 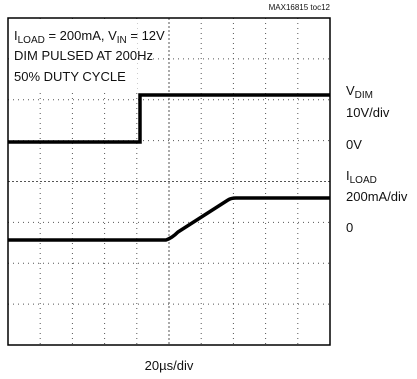 What do you see at coordinates (349, 227) in the screenshot?
I see `channel-zero: 0` at bounding box center [349, 227].